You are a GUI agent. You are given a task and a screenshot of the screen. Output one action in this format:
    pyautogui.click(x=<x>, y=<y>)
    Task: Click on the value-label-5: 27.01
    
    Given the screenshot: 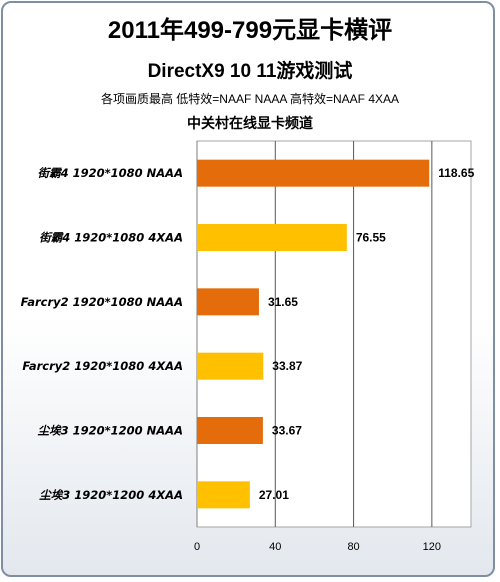 What is the action you would take?
    pyautogui.click(x=274, y=495)
    